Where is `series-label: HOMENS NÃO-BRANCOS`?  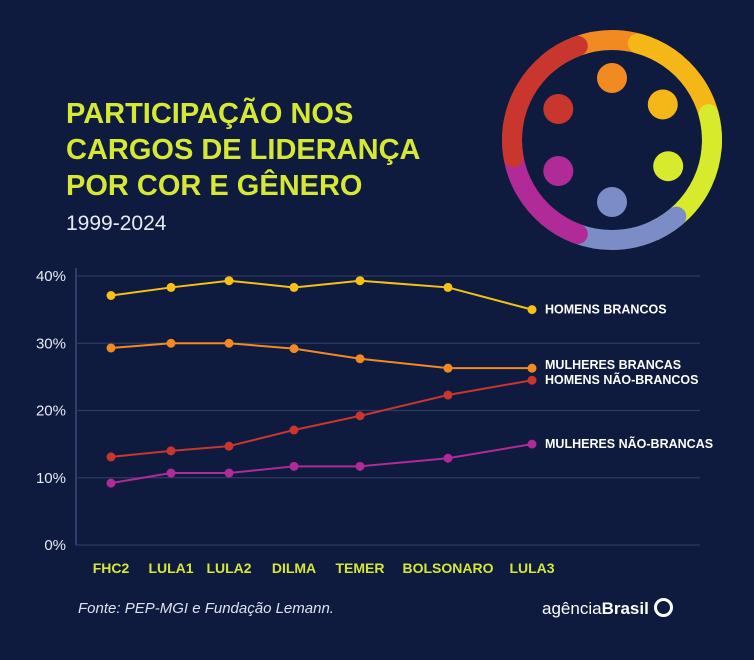 series-label: HOMENS NÃO-BRANCOS is located at coordinates (621, 379).